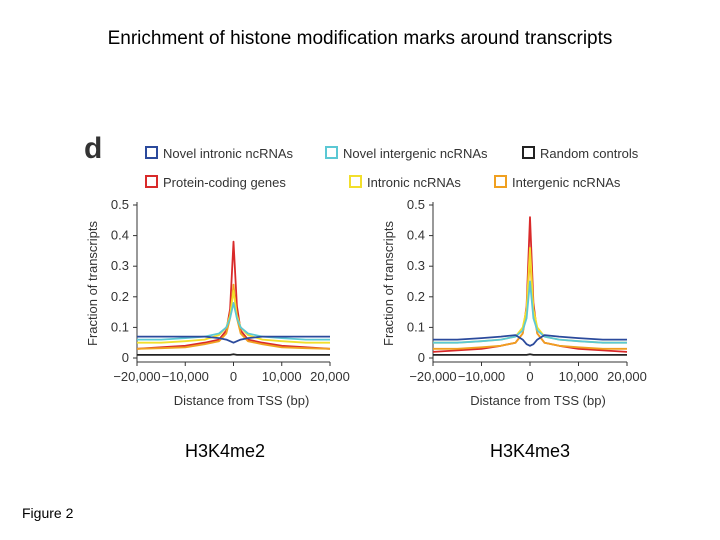  What do you see at coordinates (48, 513) in the screenshot?
I see `figure-label: Figure 2` at bounding box center [48, 513].